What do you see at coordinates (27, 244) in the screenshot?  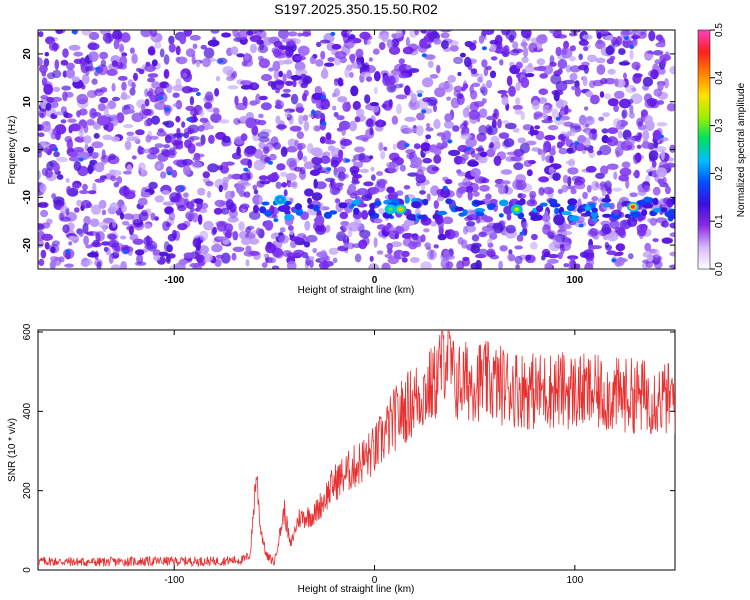 I see `y-tick-label: -20` at bounding box center [27, 244].